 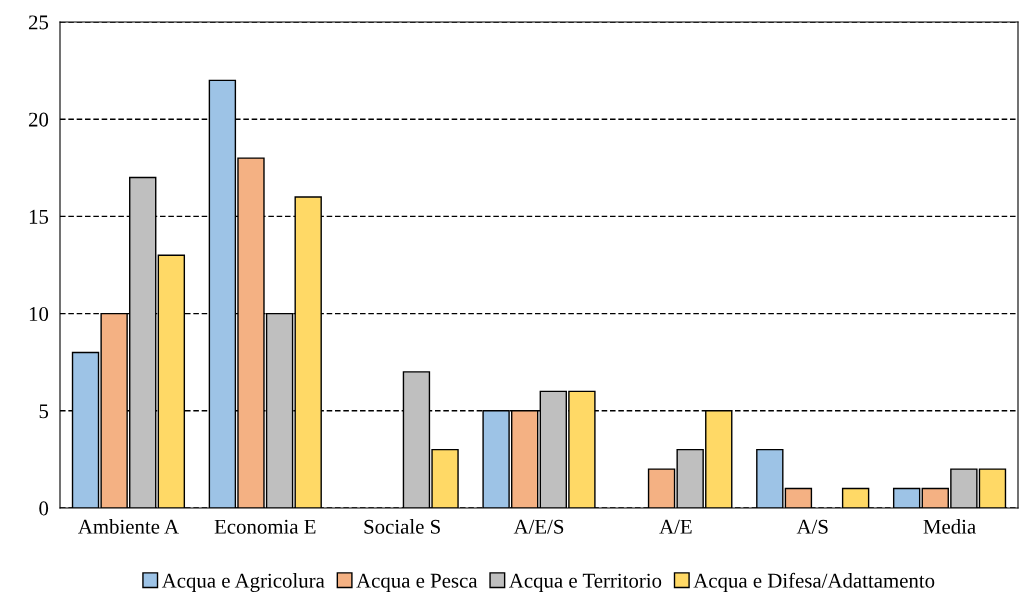 What do you see at coordinates (949, 526) in the screenshot?
I see `x-tick-label: Media` at bounding box center [949, 526].